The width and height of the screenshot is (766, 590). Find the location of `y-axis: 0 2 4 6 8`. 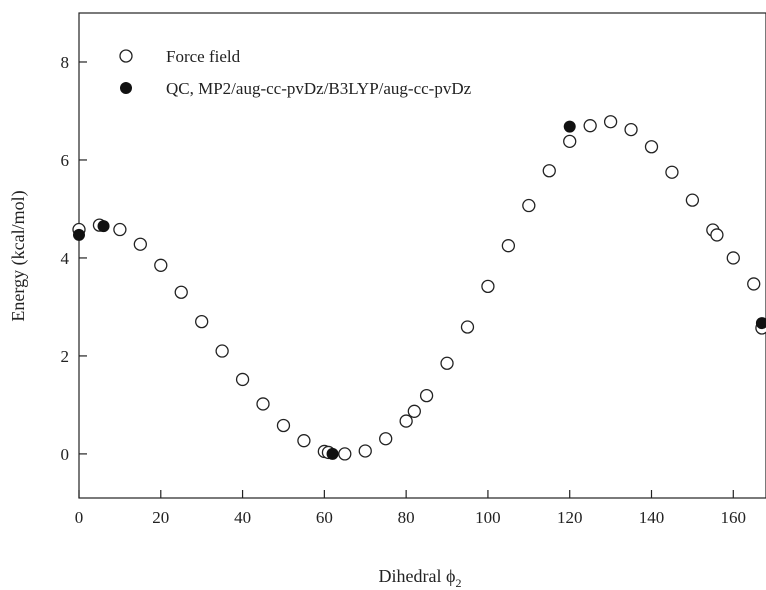

y-axis: 0 2 4 6 8 is located at coordinates (74, 258).